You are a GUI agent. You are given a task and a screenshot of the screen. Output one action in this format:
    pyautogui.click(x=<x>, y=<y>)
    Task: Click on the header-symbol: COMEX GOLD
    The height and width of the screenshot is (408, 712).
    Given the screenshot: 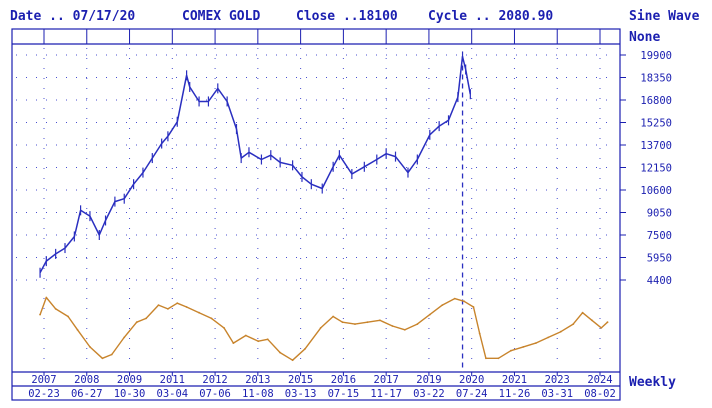 What is the action you would take?
    pyautogui.click(x=221, y=16)
    